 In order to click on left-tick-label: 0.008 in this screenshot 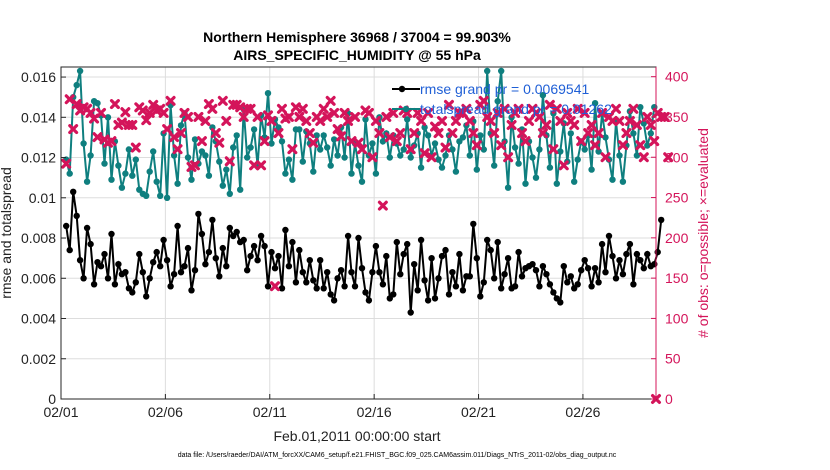, I will do `click(38, 238)`.